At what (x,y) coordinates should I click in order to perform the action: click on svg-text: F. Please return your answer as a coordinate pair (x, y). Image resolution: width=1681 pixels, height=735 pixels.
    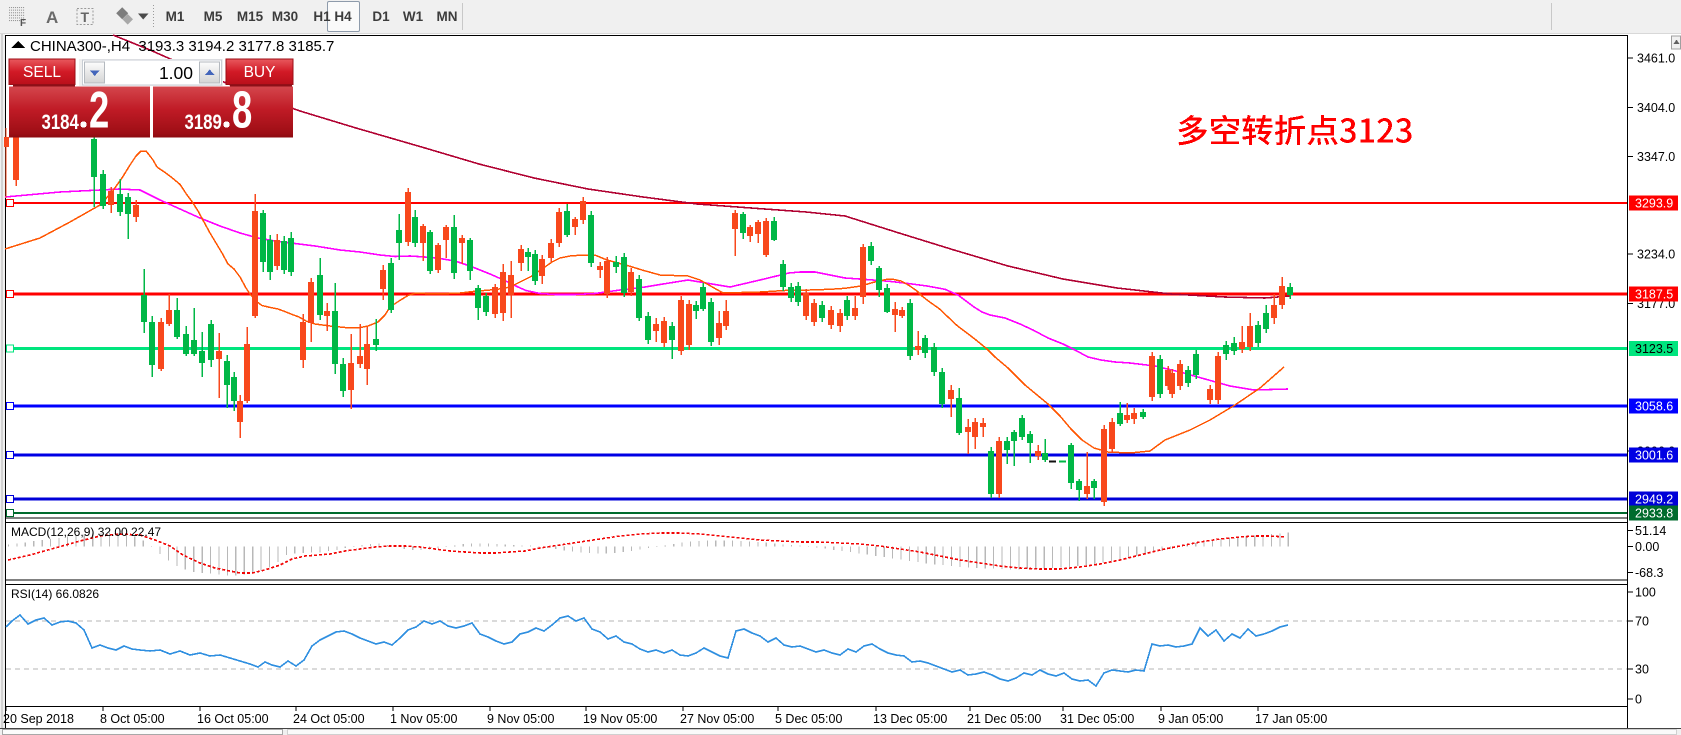
    Looking at the image, I should click on (23, 23).